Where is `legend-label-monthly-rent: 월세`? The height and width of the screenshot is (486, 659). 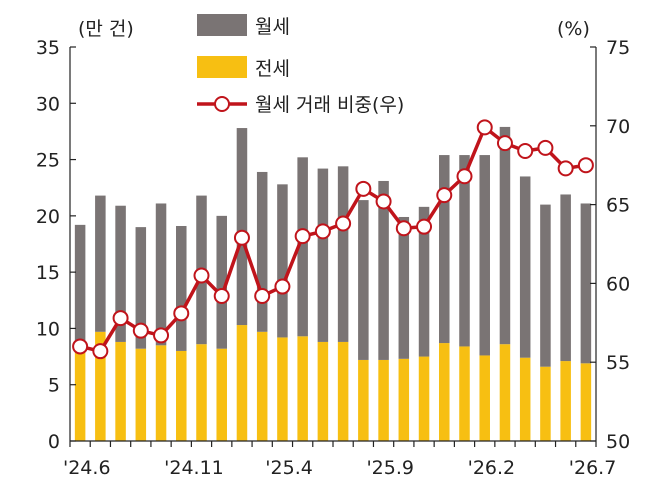
legend-label-monthly-rent: 월세 is located at coordinates (272, 27).